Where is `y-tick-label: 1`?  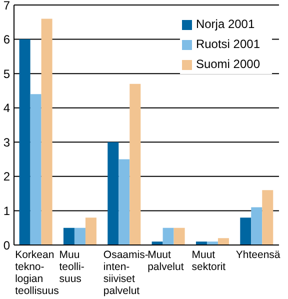 y-tick-label: 1 is located at coordinates (6, 211).